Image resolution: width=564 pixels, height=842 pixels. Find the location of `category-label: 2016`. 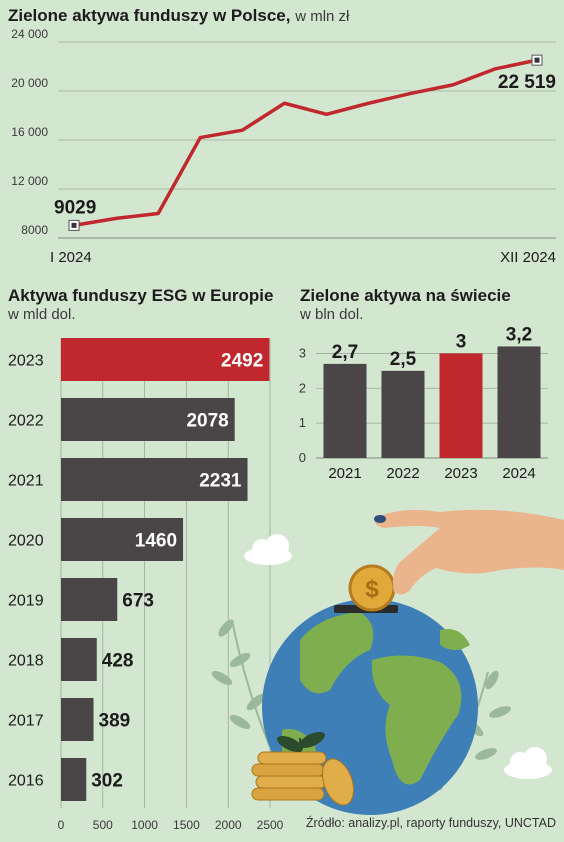

category-label: 2016 is located at coordinates (26, 781).